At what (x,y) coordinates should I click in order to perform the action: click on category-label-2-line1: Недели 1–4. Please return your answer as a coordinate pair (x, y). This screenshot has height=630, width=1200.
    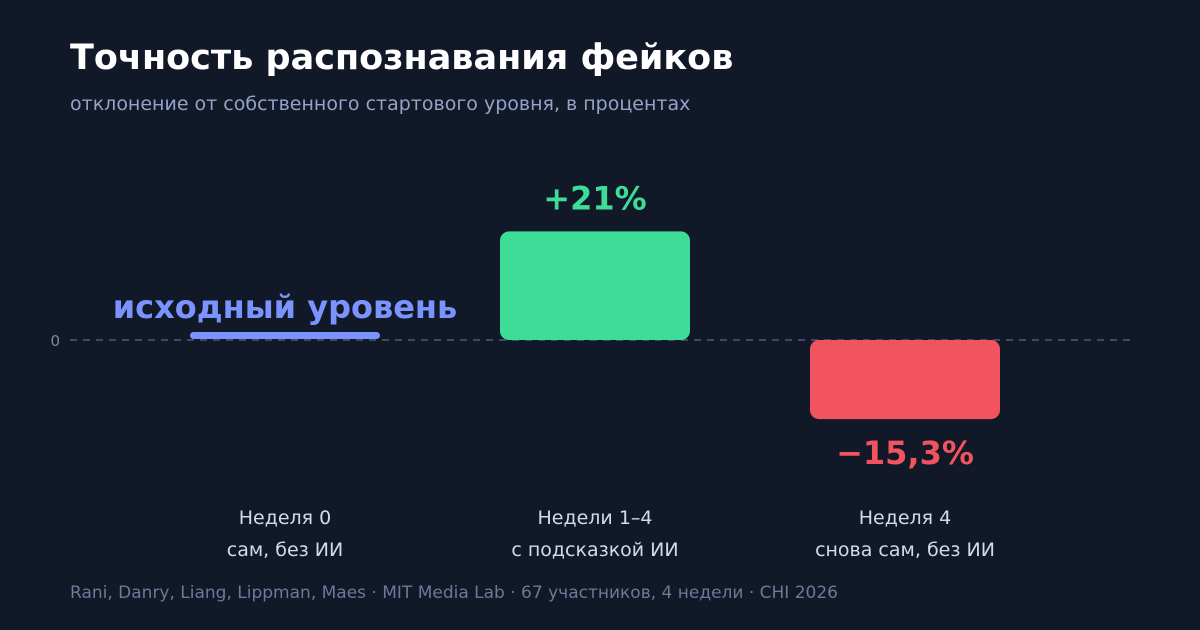
    Looking at the image, I should click on (594, 518).